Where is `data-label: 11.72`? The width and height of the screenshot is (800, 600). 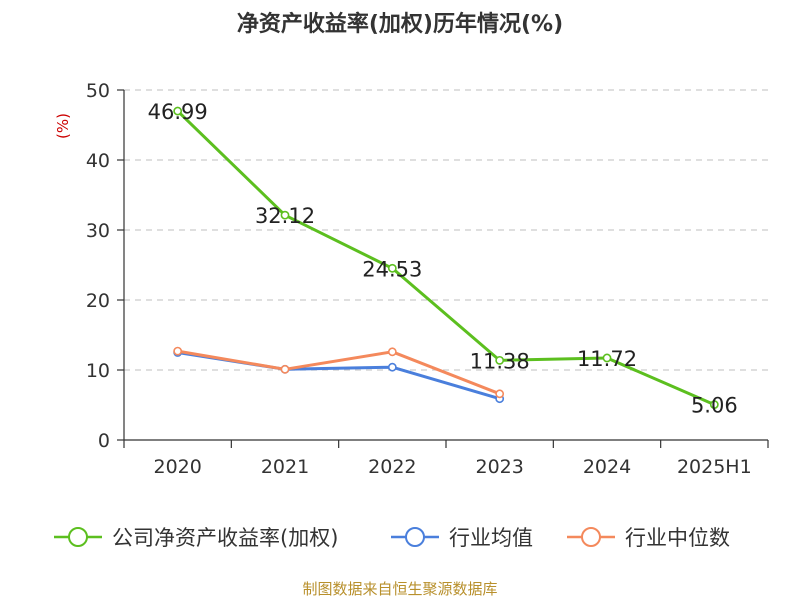
data-label: 11.72 is located at coordinates (607, 359).